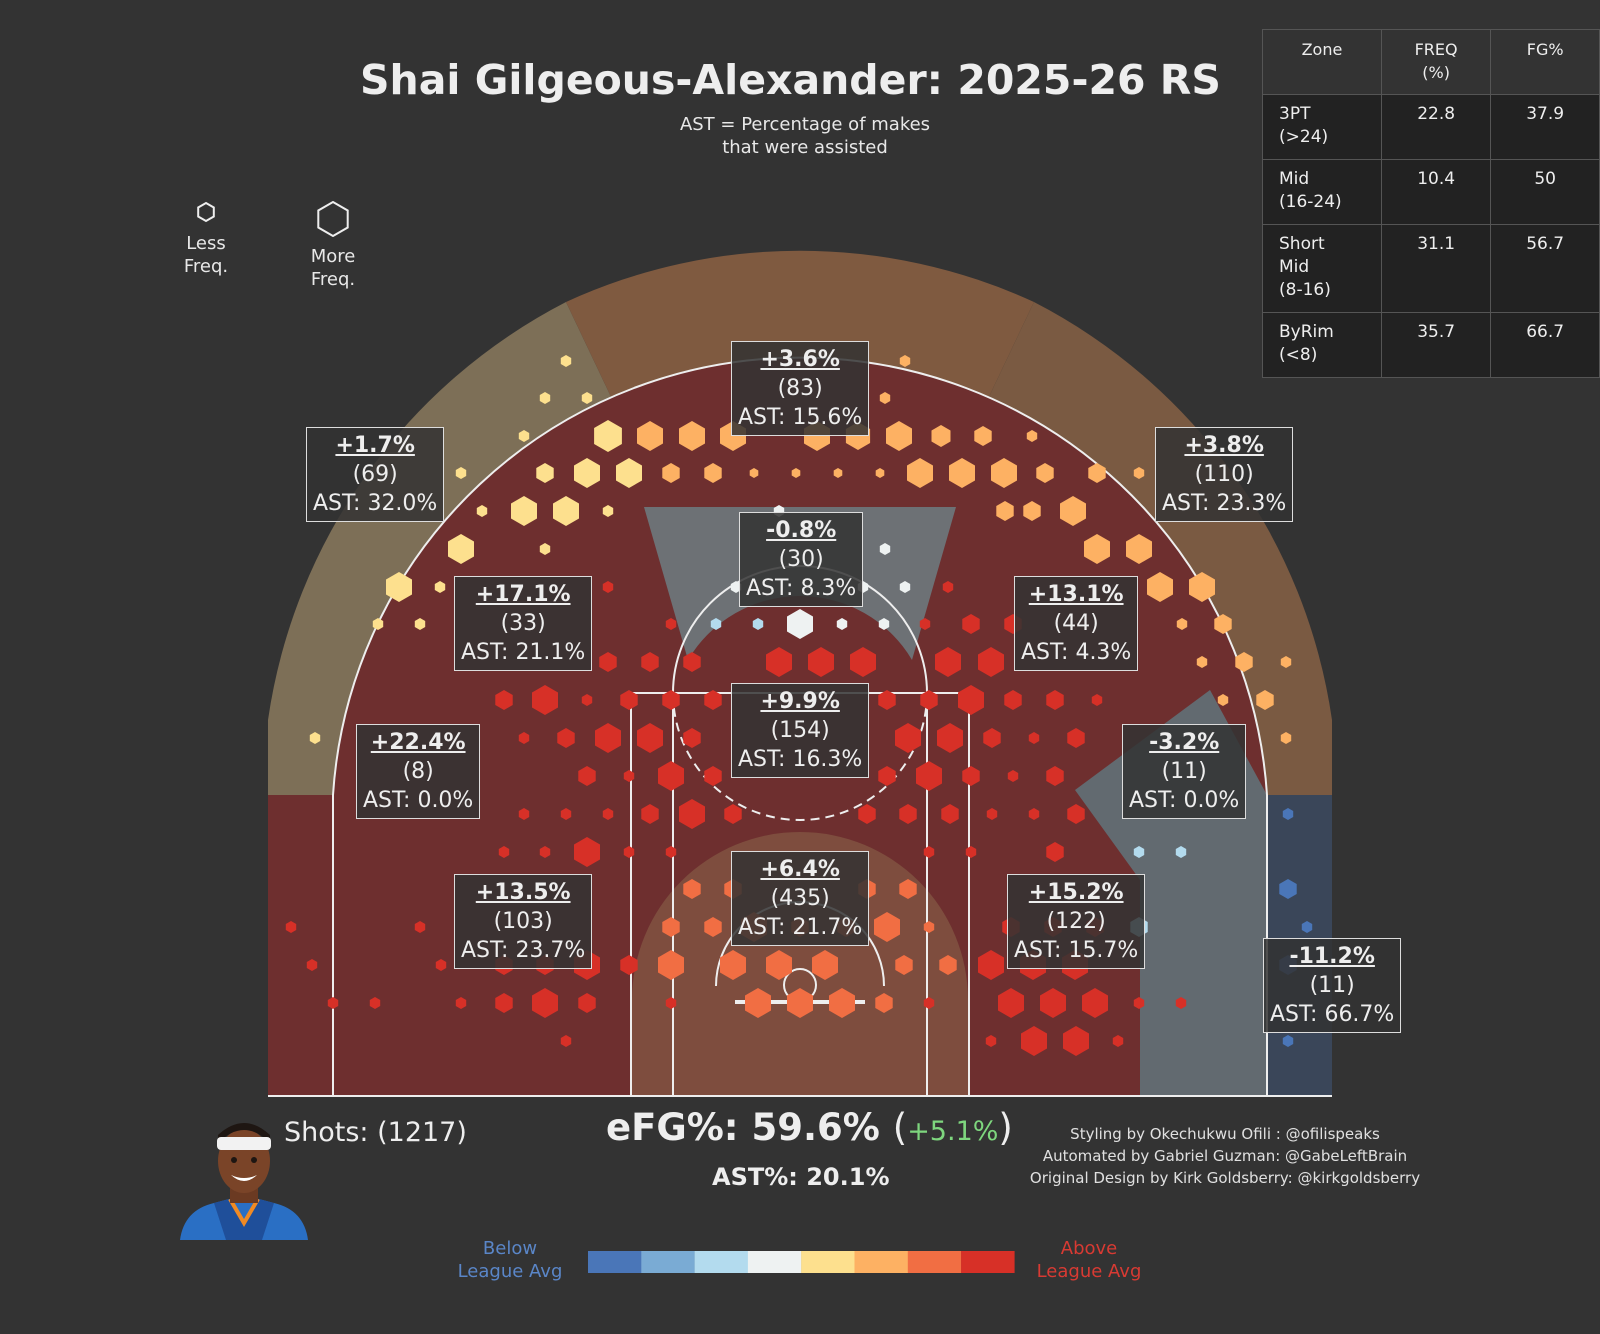 The height and width of the screenshot is (1334, 1600). What do you see at coordinates (244, 1181) in the screenshot?
I see `player-avatar` at bounding box center [244, 1181].